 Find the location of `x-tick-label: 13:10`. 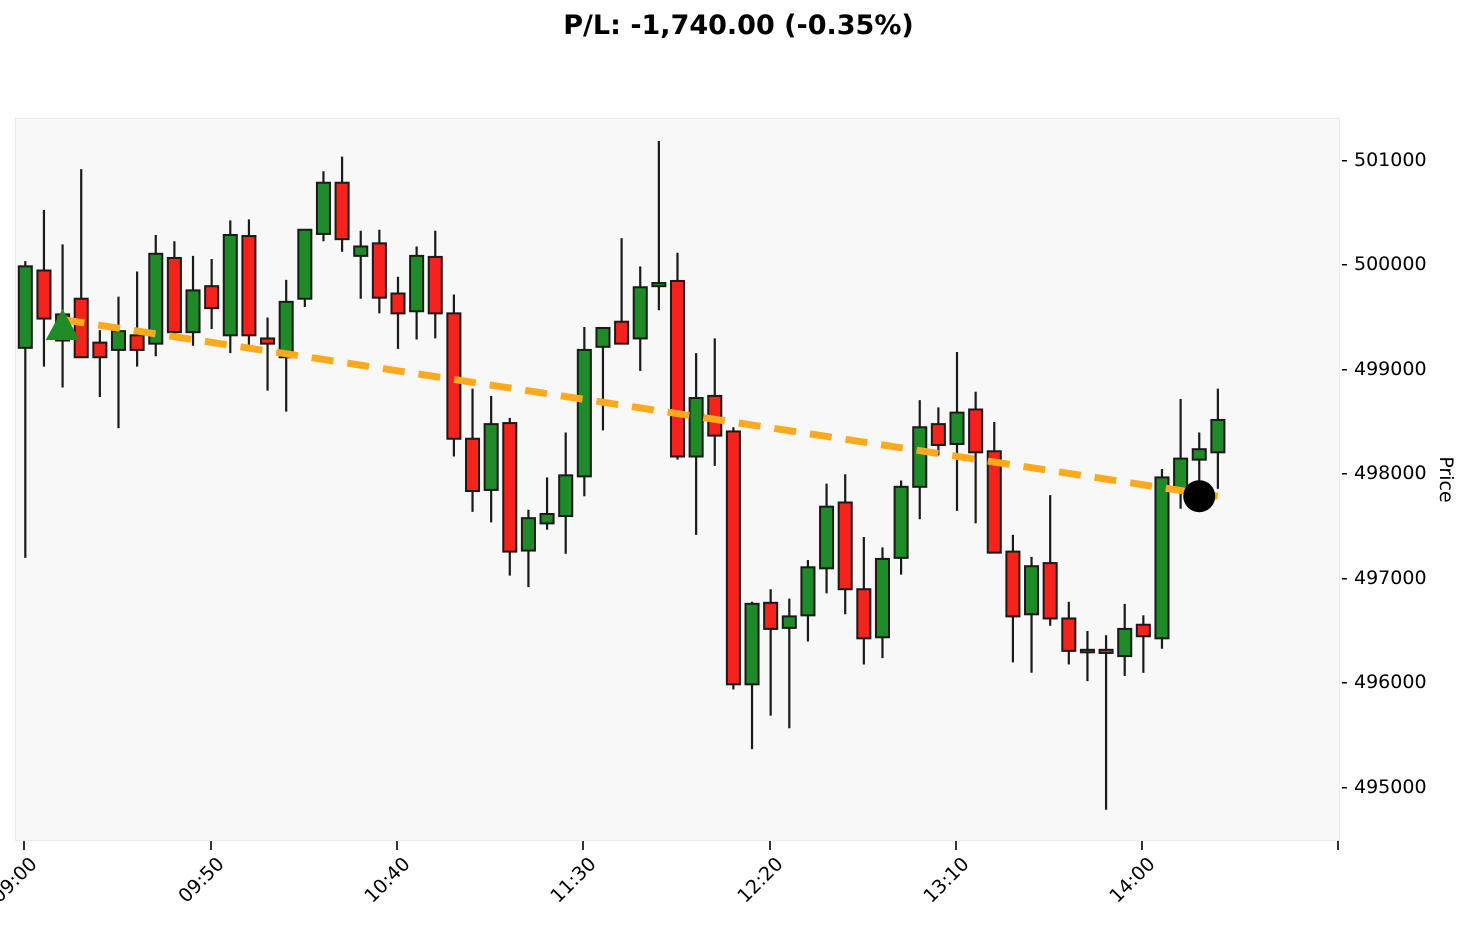

x-tick-label: 13:10 is located at coordinates (946, 880).